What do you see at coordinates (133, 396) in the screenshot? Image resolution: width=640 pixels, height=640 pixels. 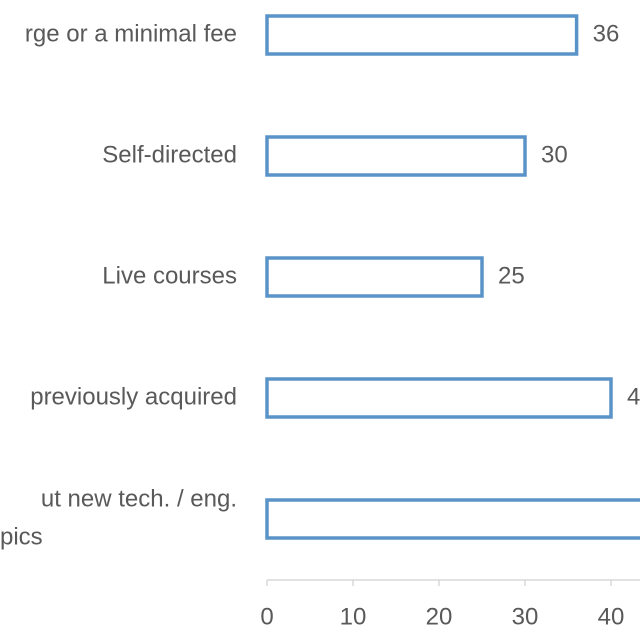 I see `y-tick-label: previously acquired` at bounding box center [133, 396].